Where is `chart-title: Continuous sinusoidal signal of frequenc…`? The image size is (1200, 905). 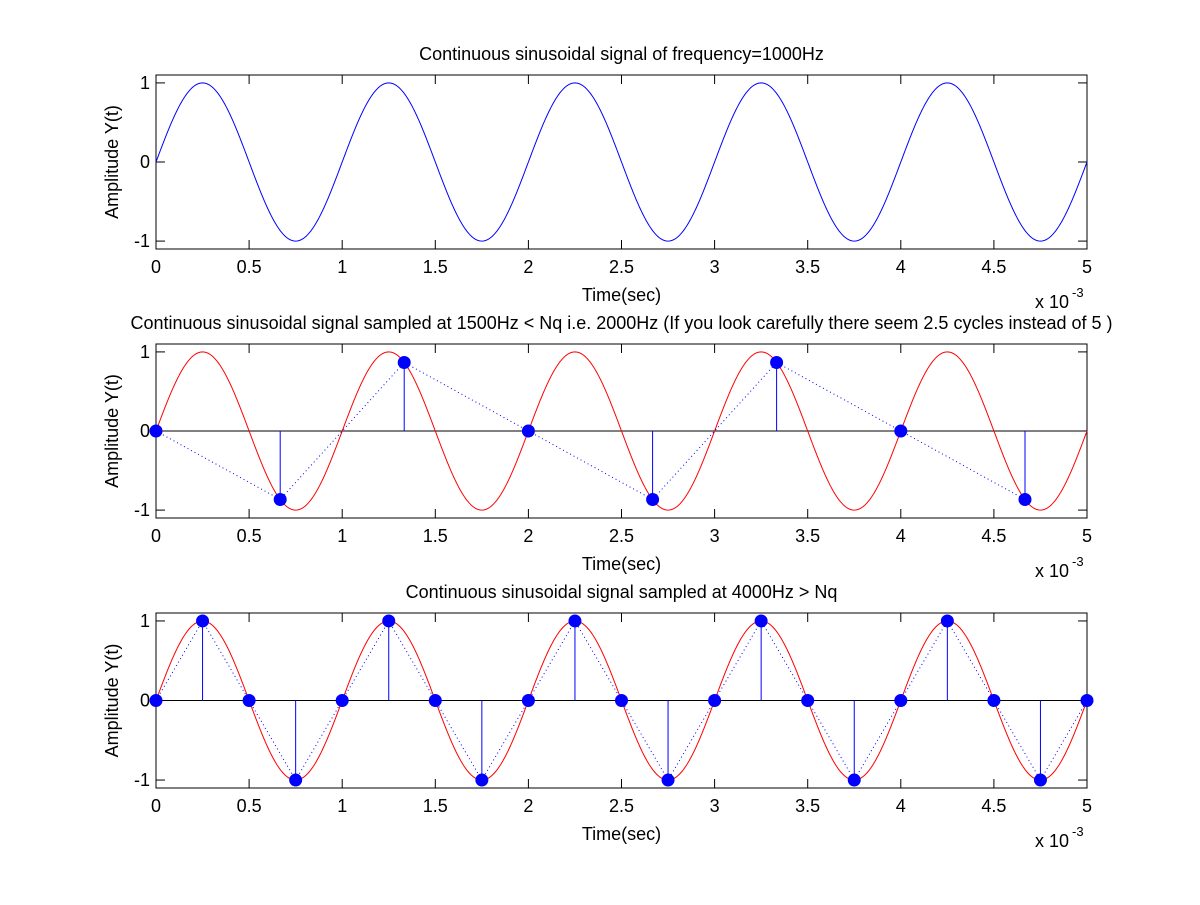 chart-title: Continuous sinusoidal signal of frequenc… is located at coordinates (621, 54).